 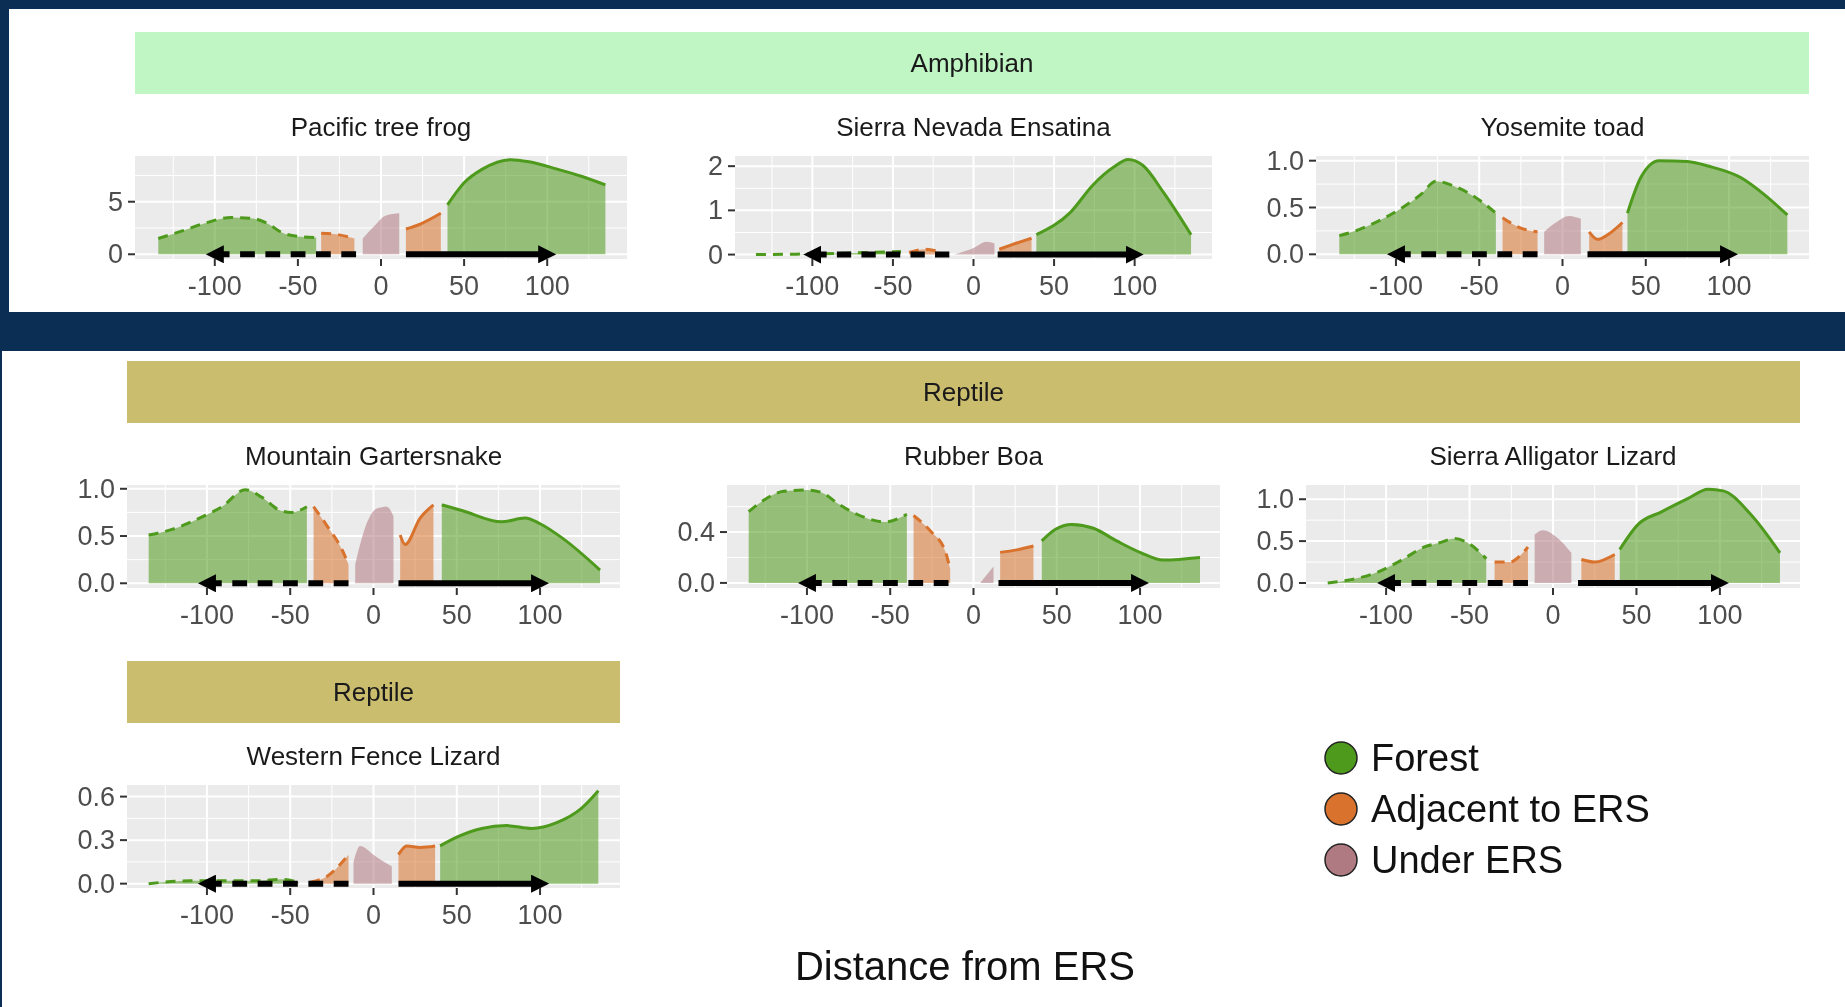 I want to click on chart-title: Pacific tree frog, so click(x=381, y=127).